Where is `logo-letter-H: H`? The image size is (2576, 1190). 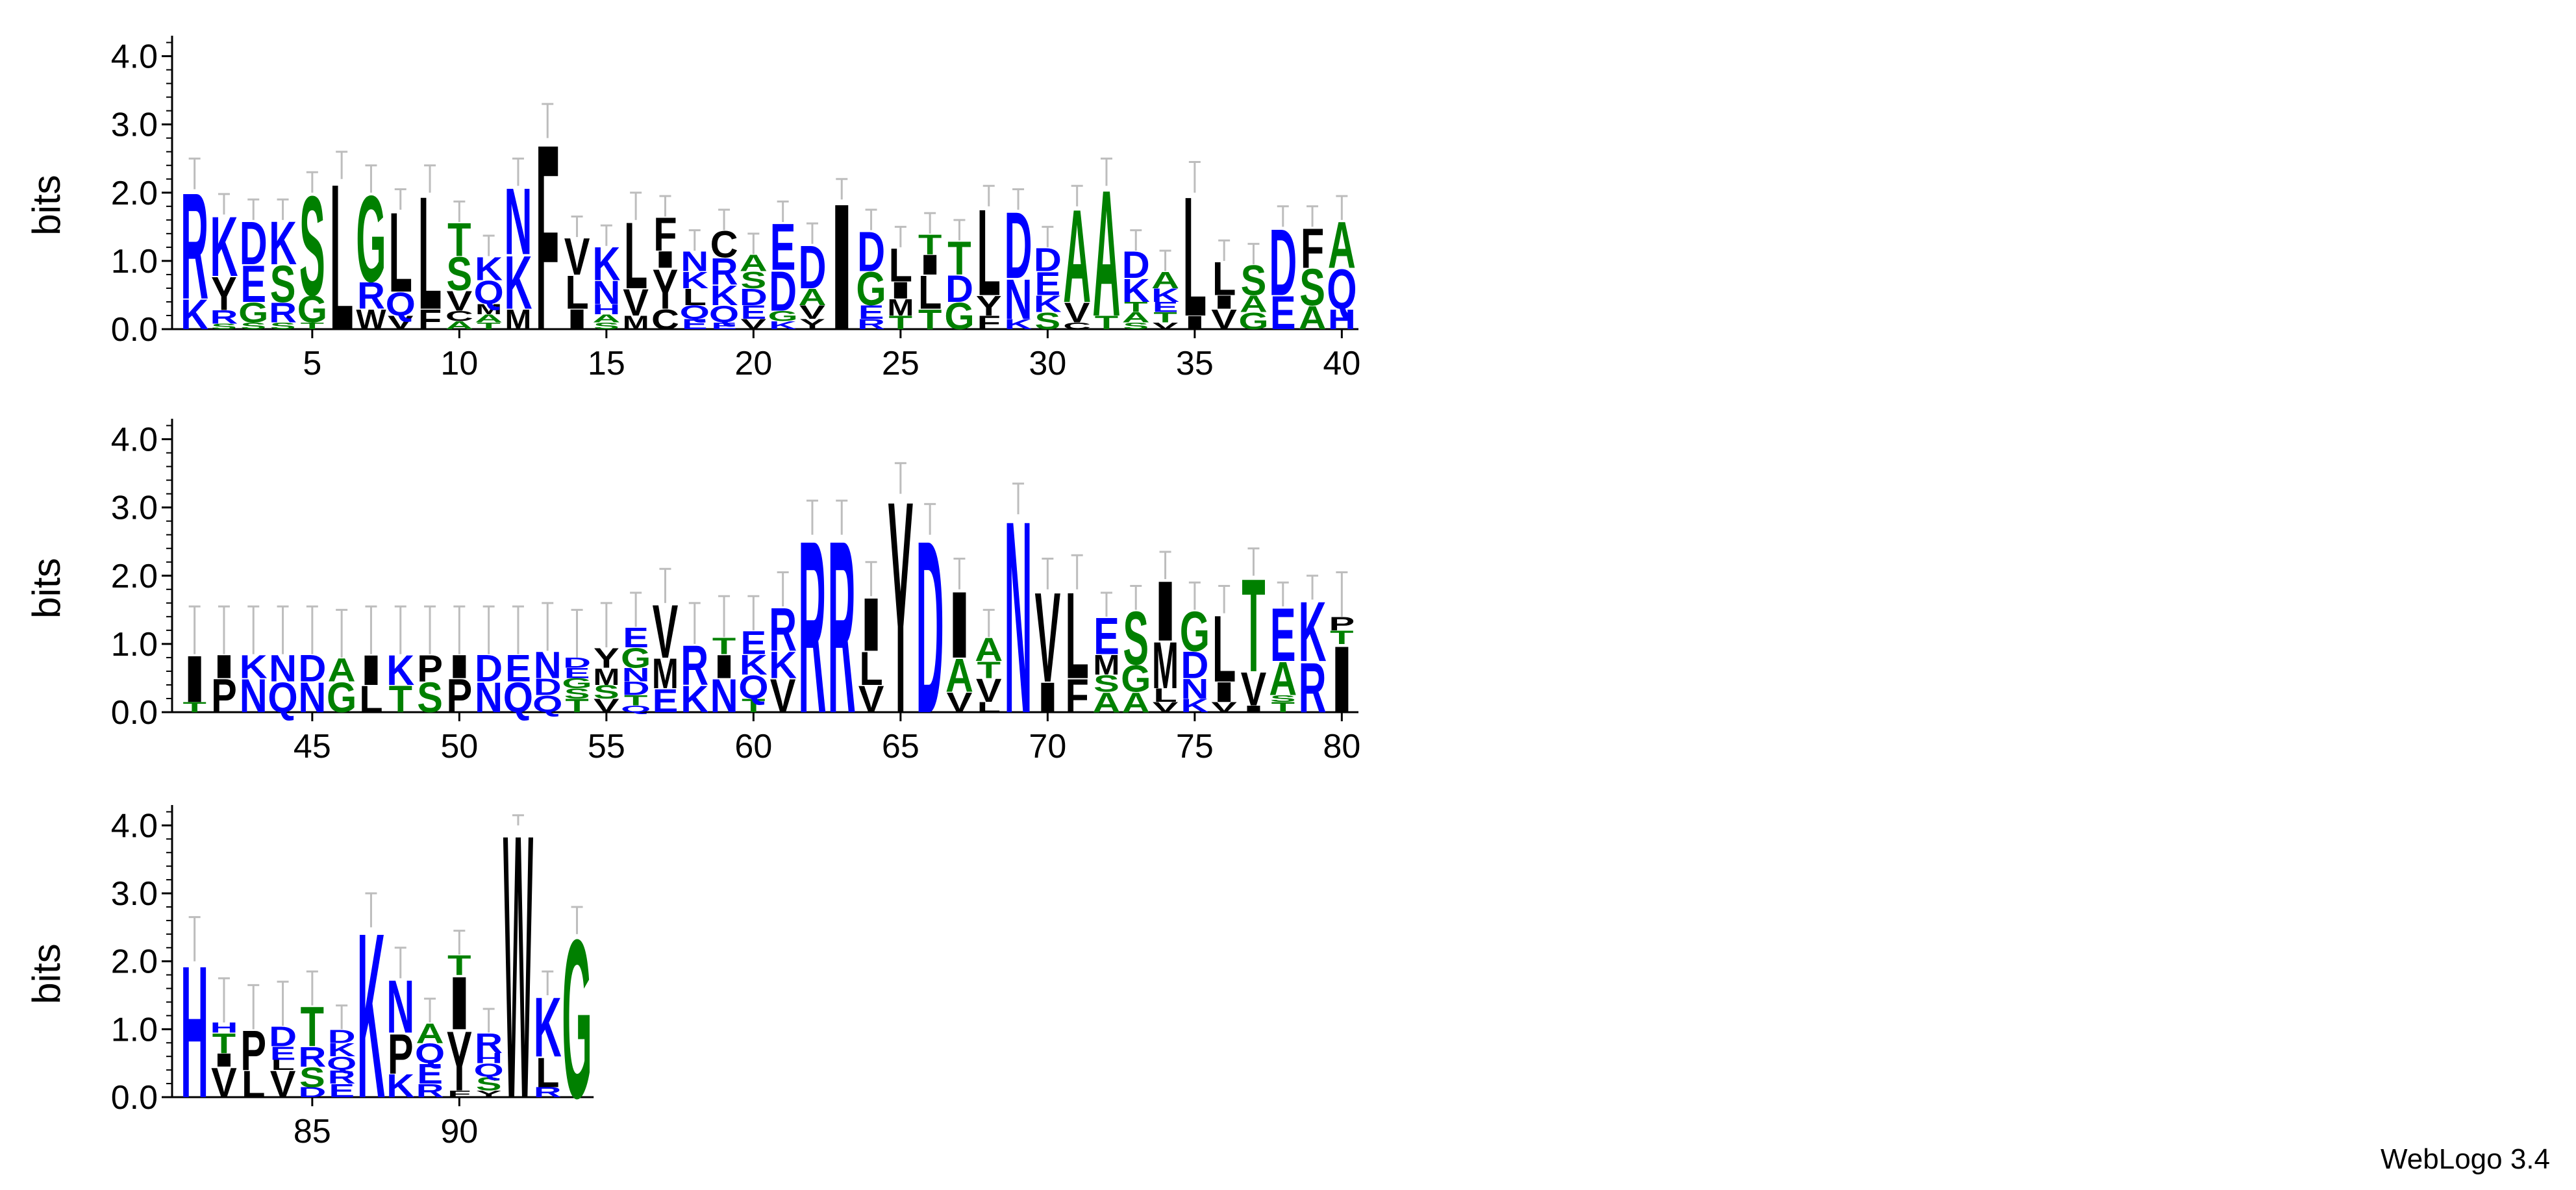 logo-letter-H: H is located at coordinates (606, 309).